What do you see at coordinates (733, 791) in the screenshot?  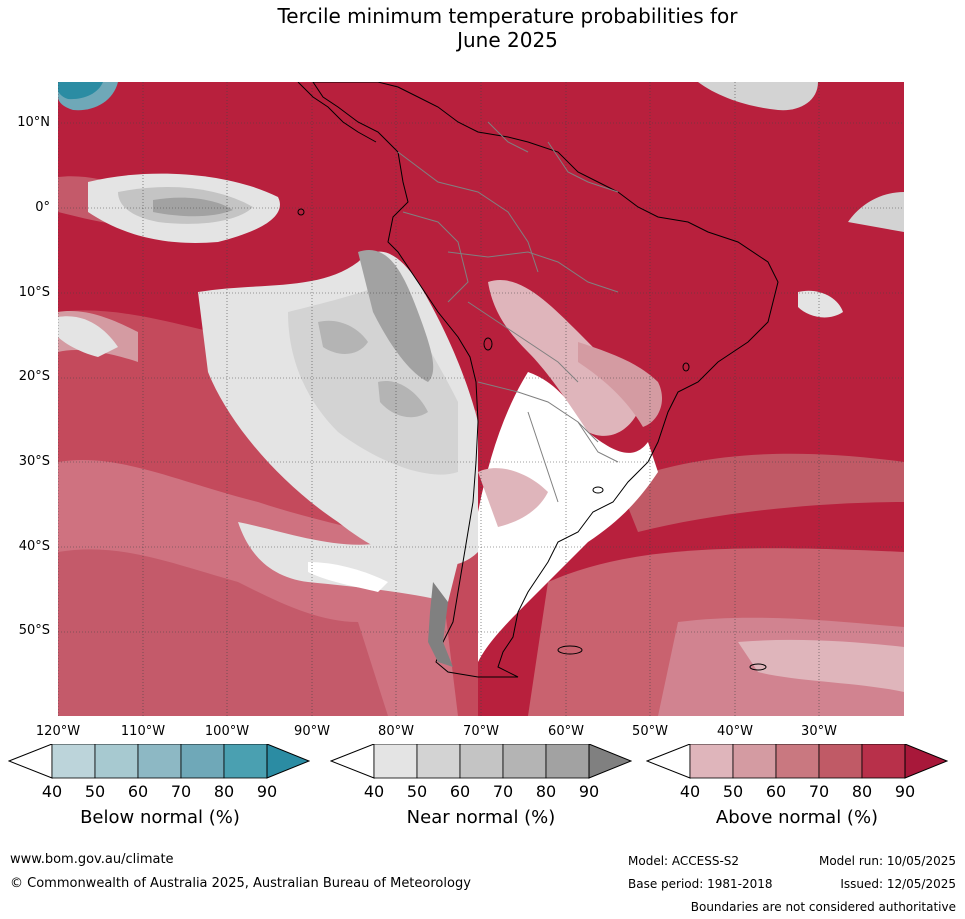 I see `above-tick-50: 50` at bounding box center [733, 791].